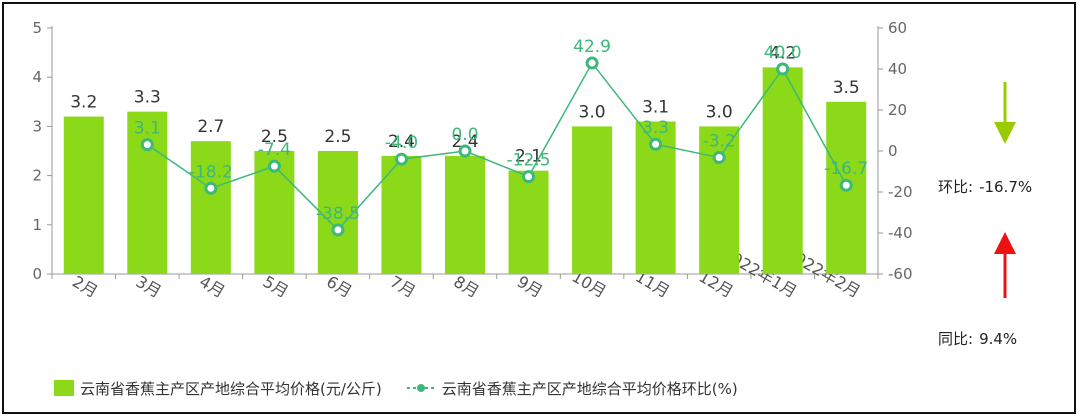  What do you see at coordinates (339, 287) in the screenshot?
I see `x-tick-label: 6月` at bounding box center [339, 287].